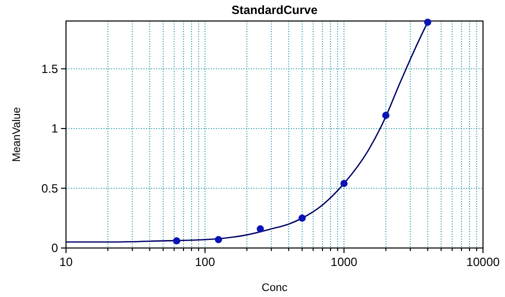 The width and height of the screenshot is (505, 297). Describe the element at coordinates (344, 262) in the screenshot. I see `x-tick-label: 1000` at that location.